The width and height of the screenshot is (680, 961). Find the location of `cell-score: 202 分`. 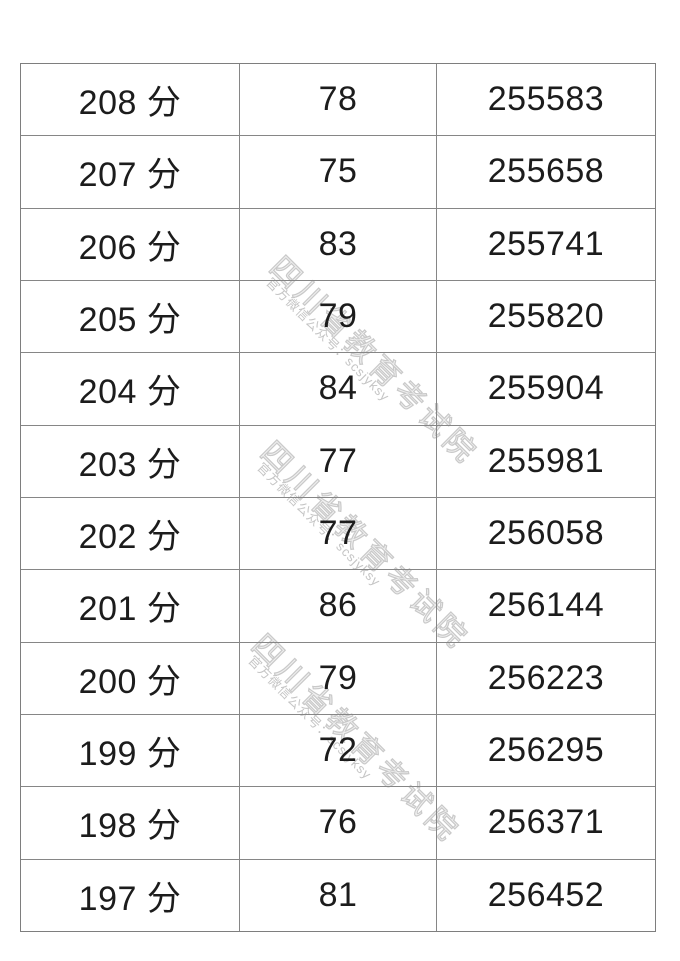

cell-score: 202 分 is located at coordinates (130, 533).